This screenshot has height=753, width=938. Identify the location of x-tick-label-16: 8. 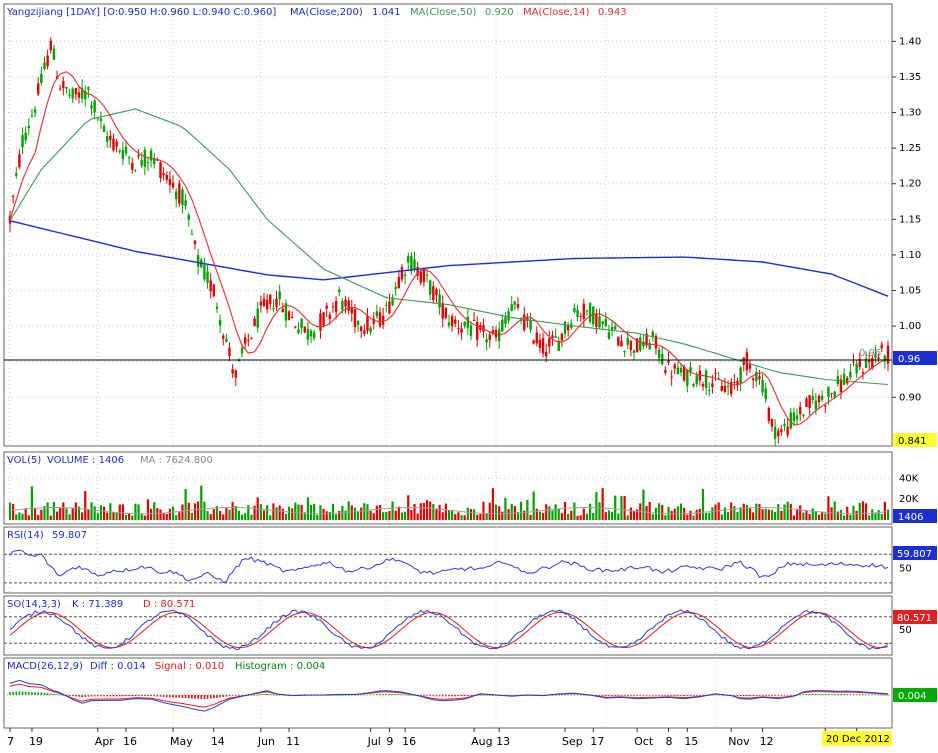
(669, 741).